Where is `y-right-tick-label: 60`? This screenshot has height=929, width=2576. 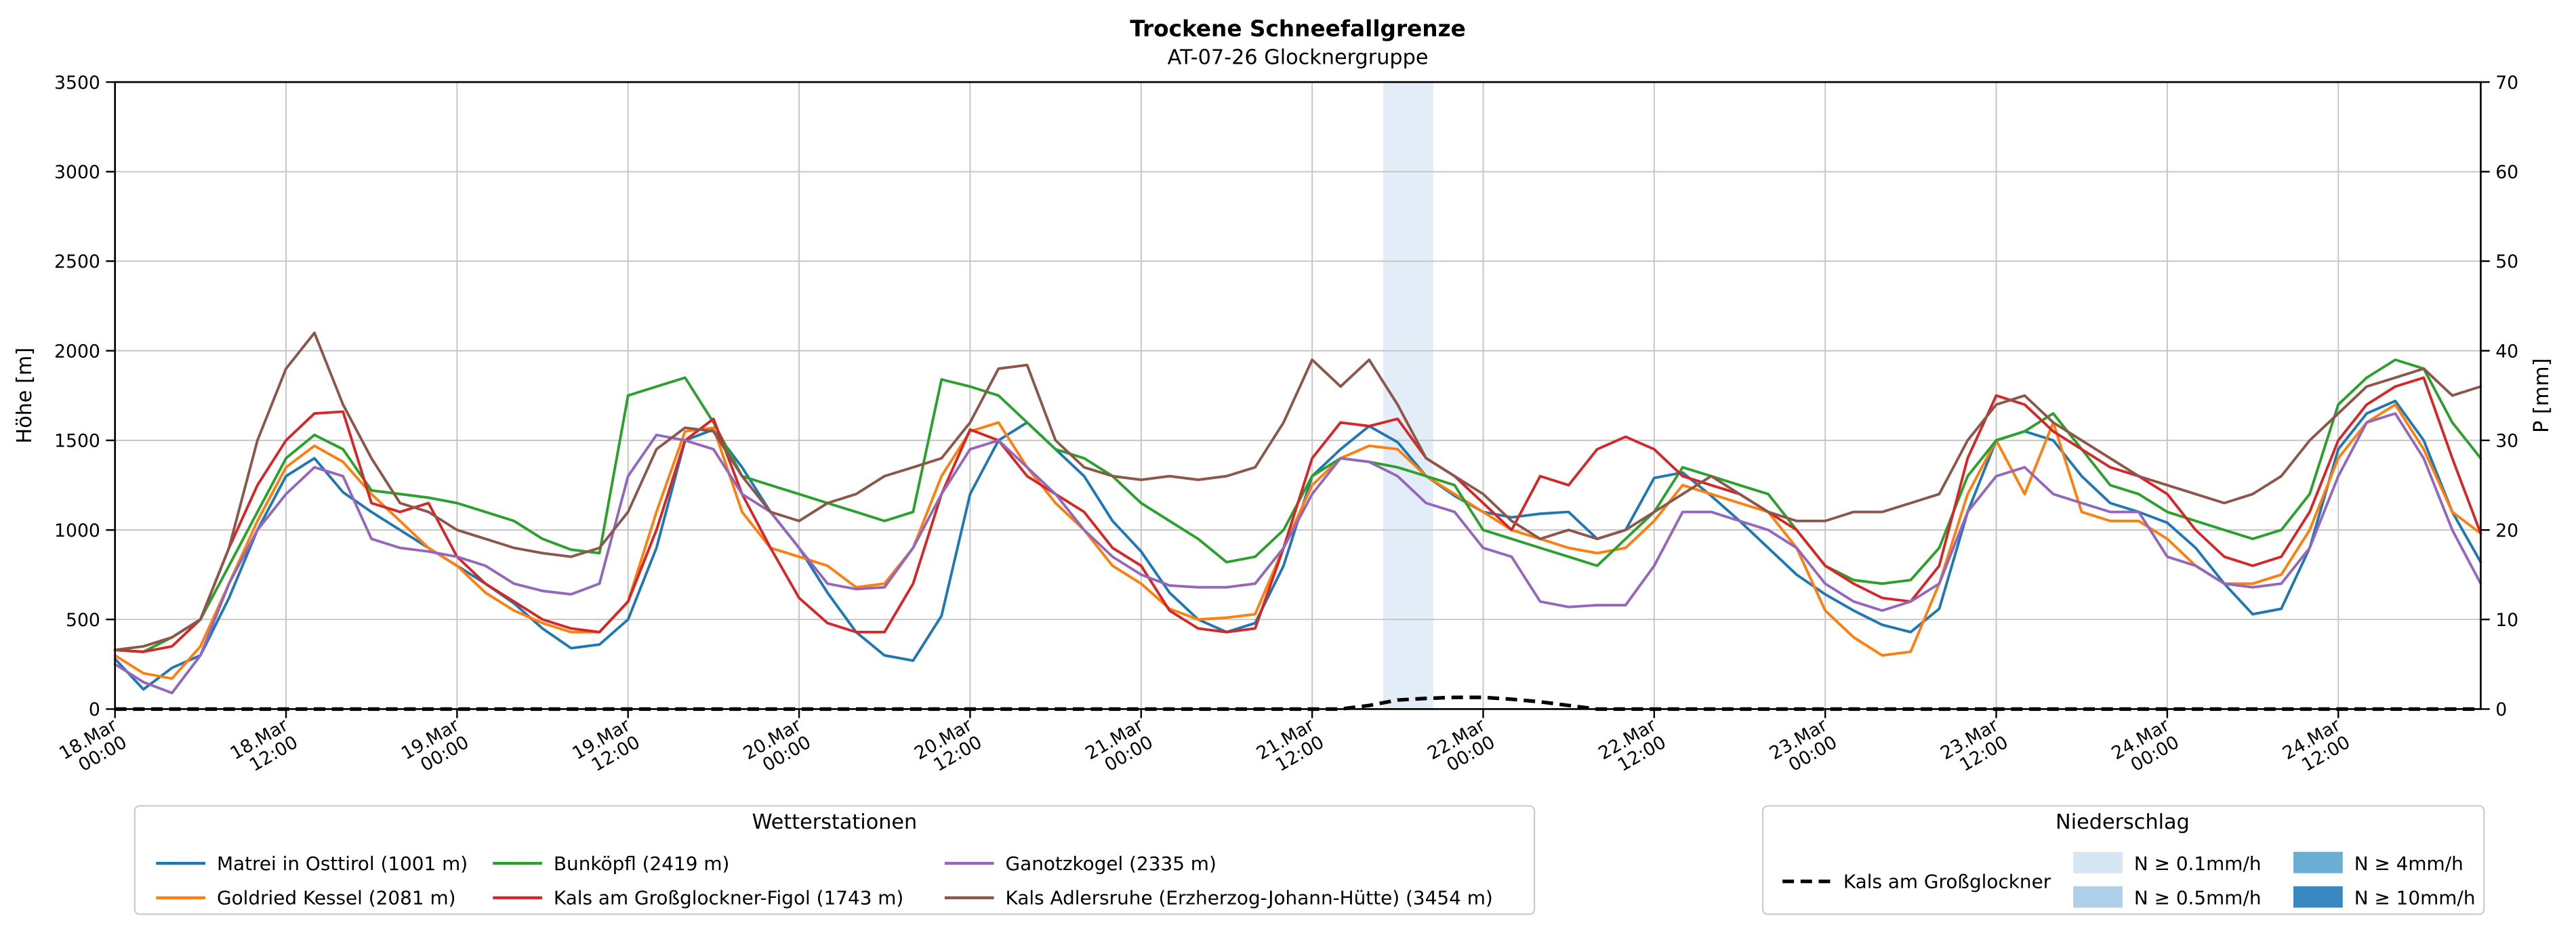 y-right-tick-label: 60 is located at coordinates (2506, 172).